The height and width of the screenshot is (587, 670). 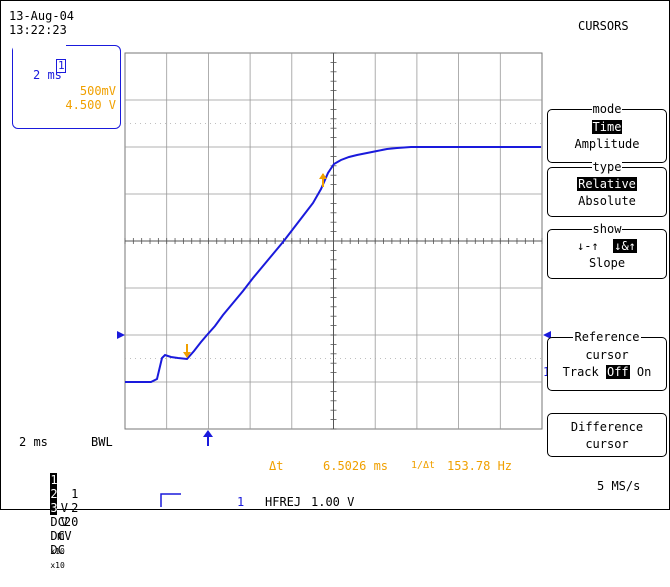 What do you see at coordinates (241, 502) in the screenshot?
I see `trigger-channel: 1` at bounding box center [241, 502].